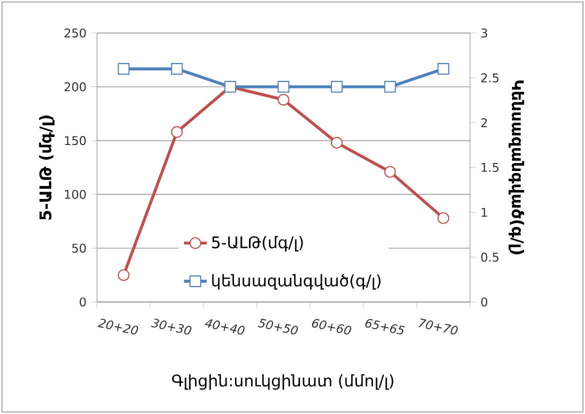  Describe the element at coordinates (283, 382) in the screenshot. I see `x-axis-title: Գլիցին:սուկցինատ (մմոլ/լ)` at that location.